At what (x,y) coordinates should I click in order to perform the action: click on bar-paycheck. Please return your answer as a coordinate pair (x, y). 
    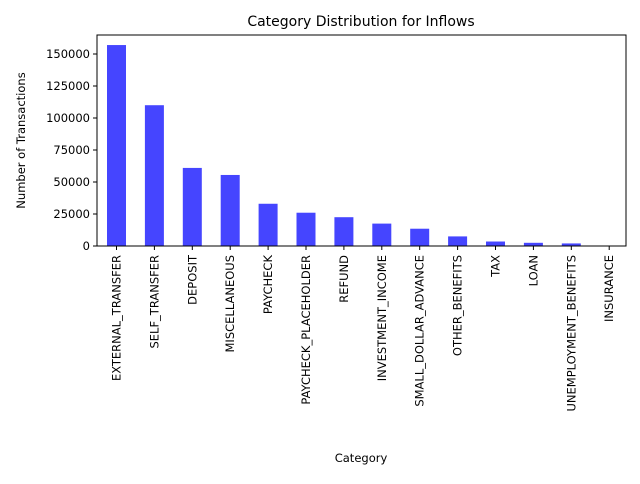
    Looking at the image, I should click on (268, 225).